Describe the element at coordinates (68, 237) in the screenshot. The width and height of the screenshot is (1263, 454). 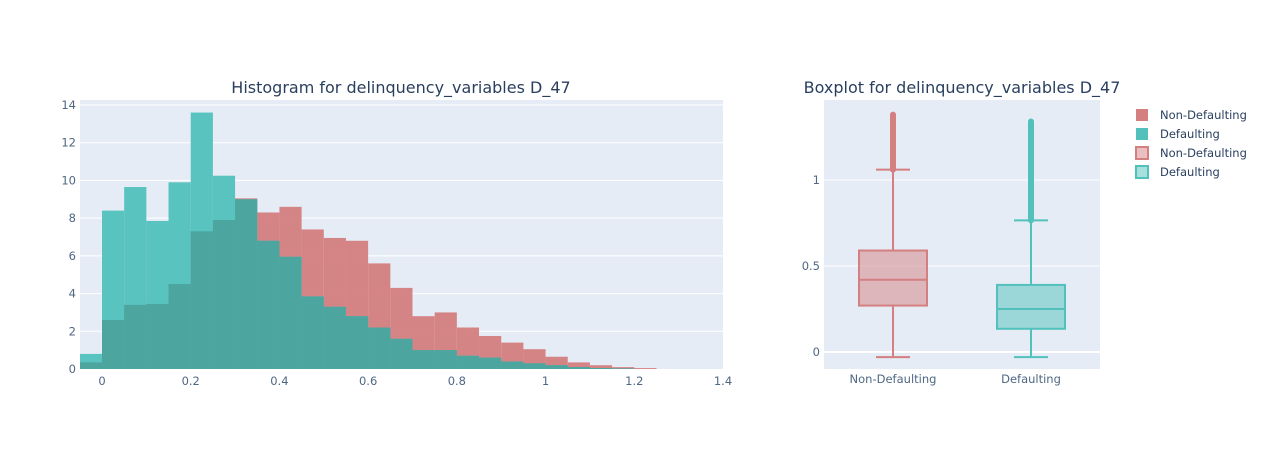
I see `histogram-y-axis: 0 2 4 6 8 10 12 14` at that location.